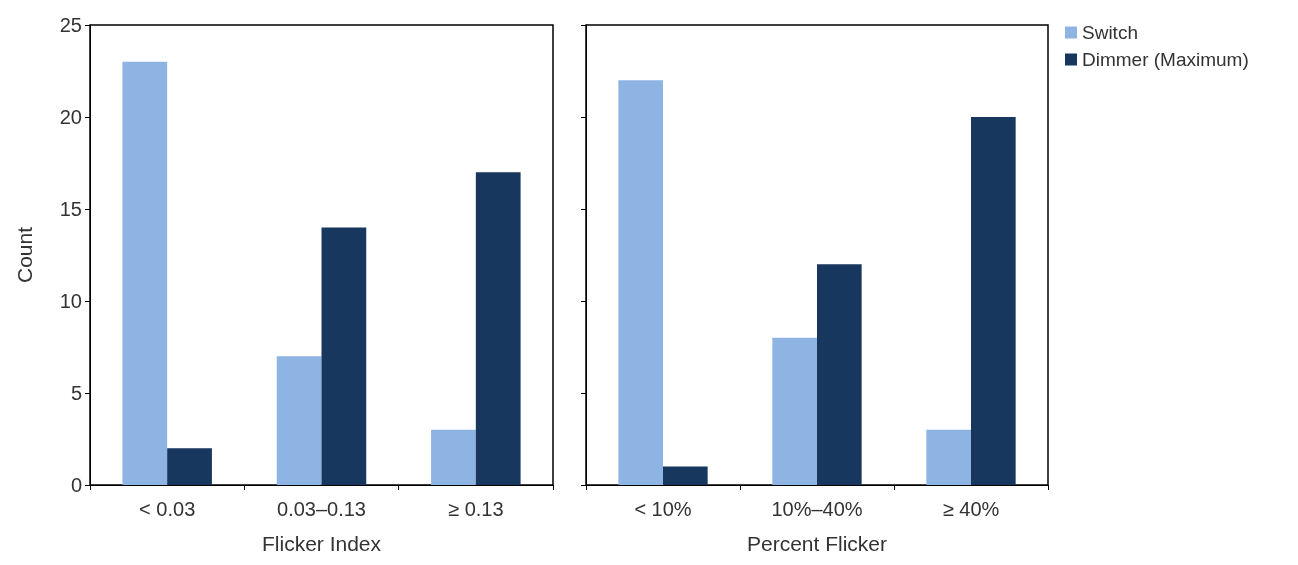 The image size is (1298, 565). Describe the element at coordinates (70, 301) in the screenshot. I see `y-tick-label: 10` at that location.